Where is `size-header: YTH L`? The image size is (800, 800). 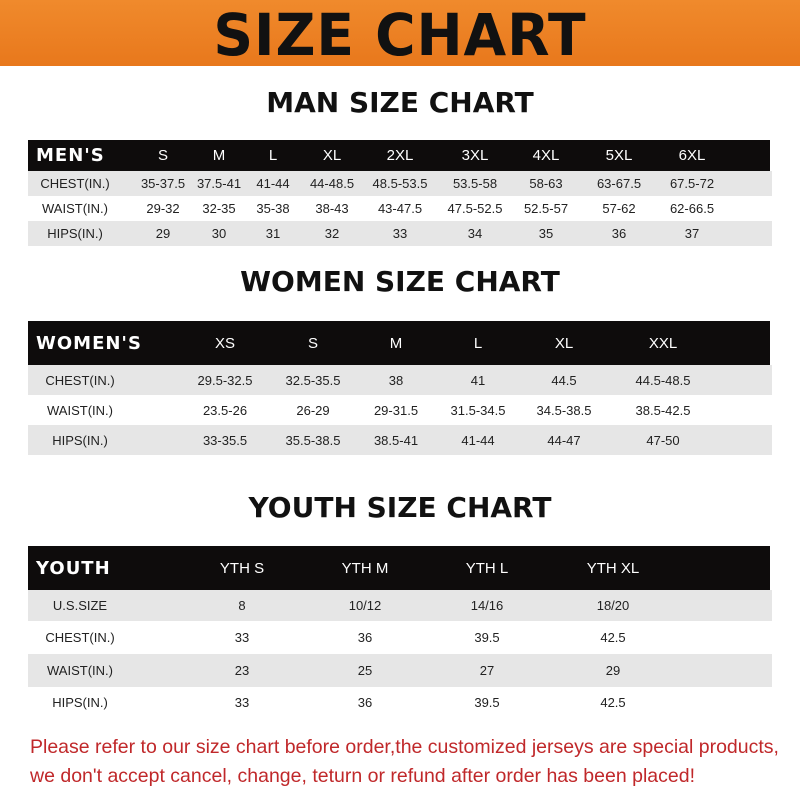
size-header: YTH L is located at coordinates (487, 568).